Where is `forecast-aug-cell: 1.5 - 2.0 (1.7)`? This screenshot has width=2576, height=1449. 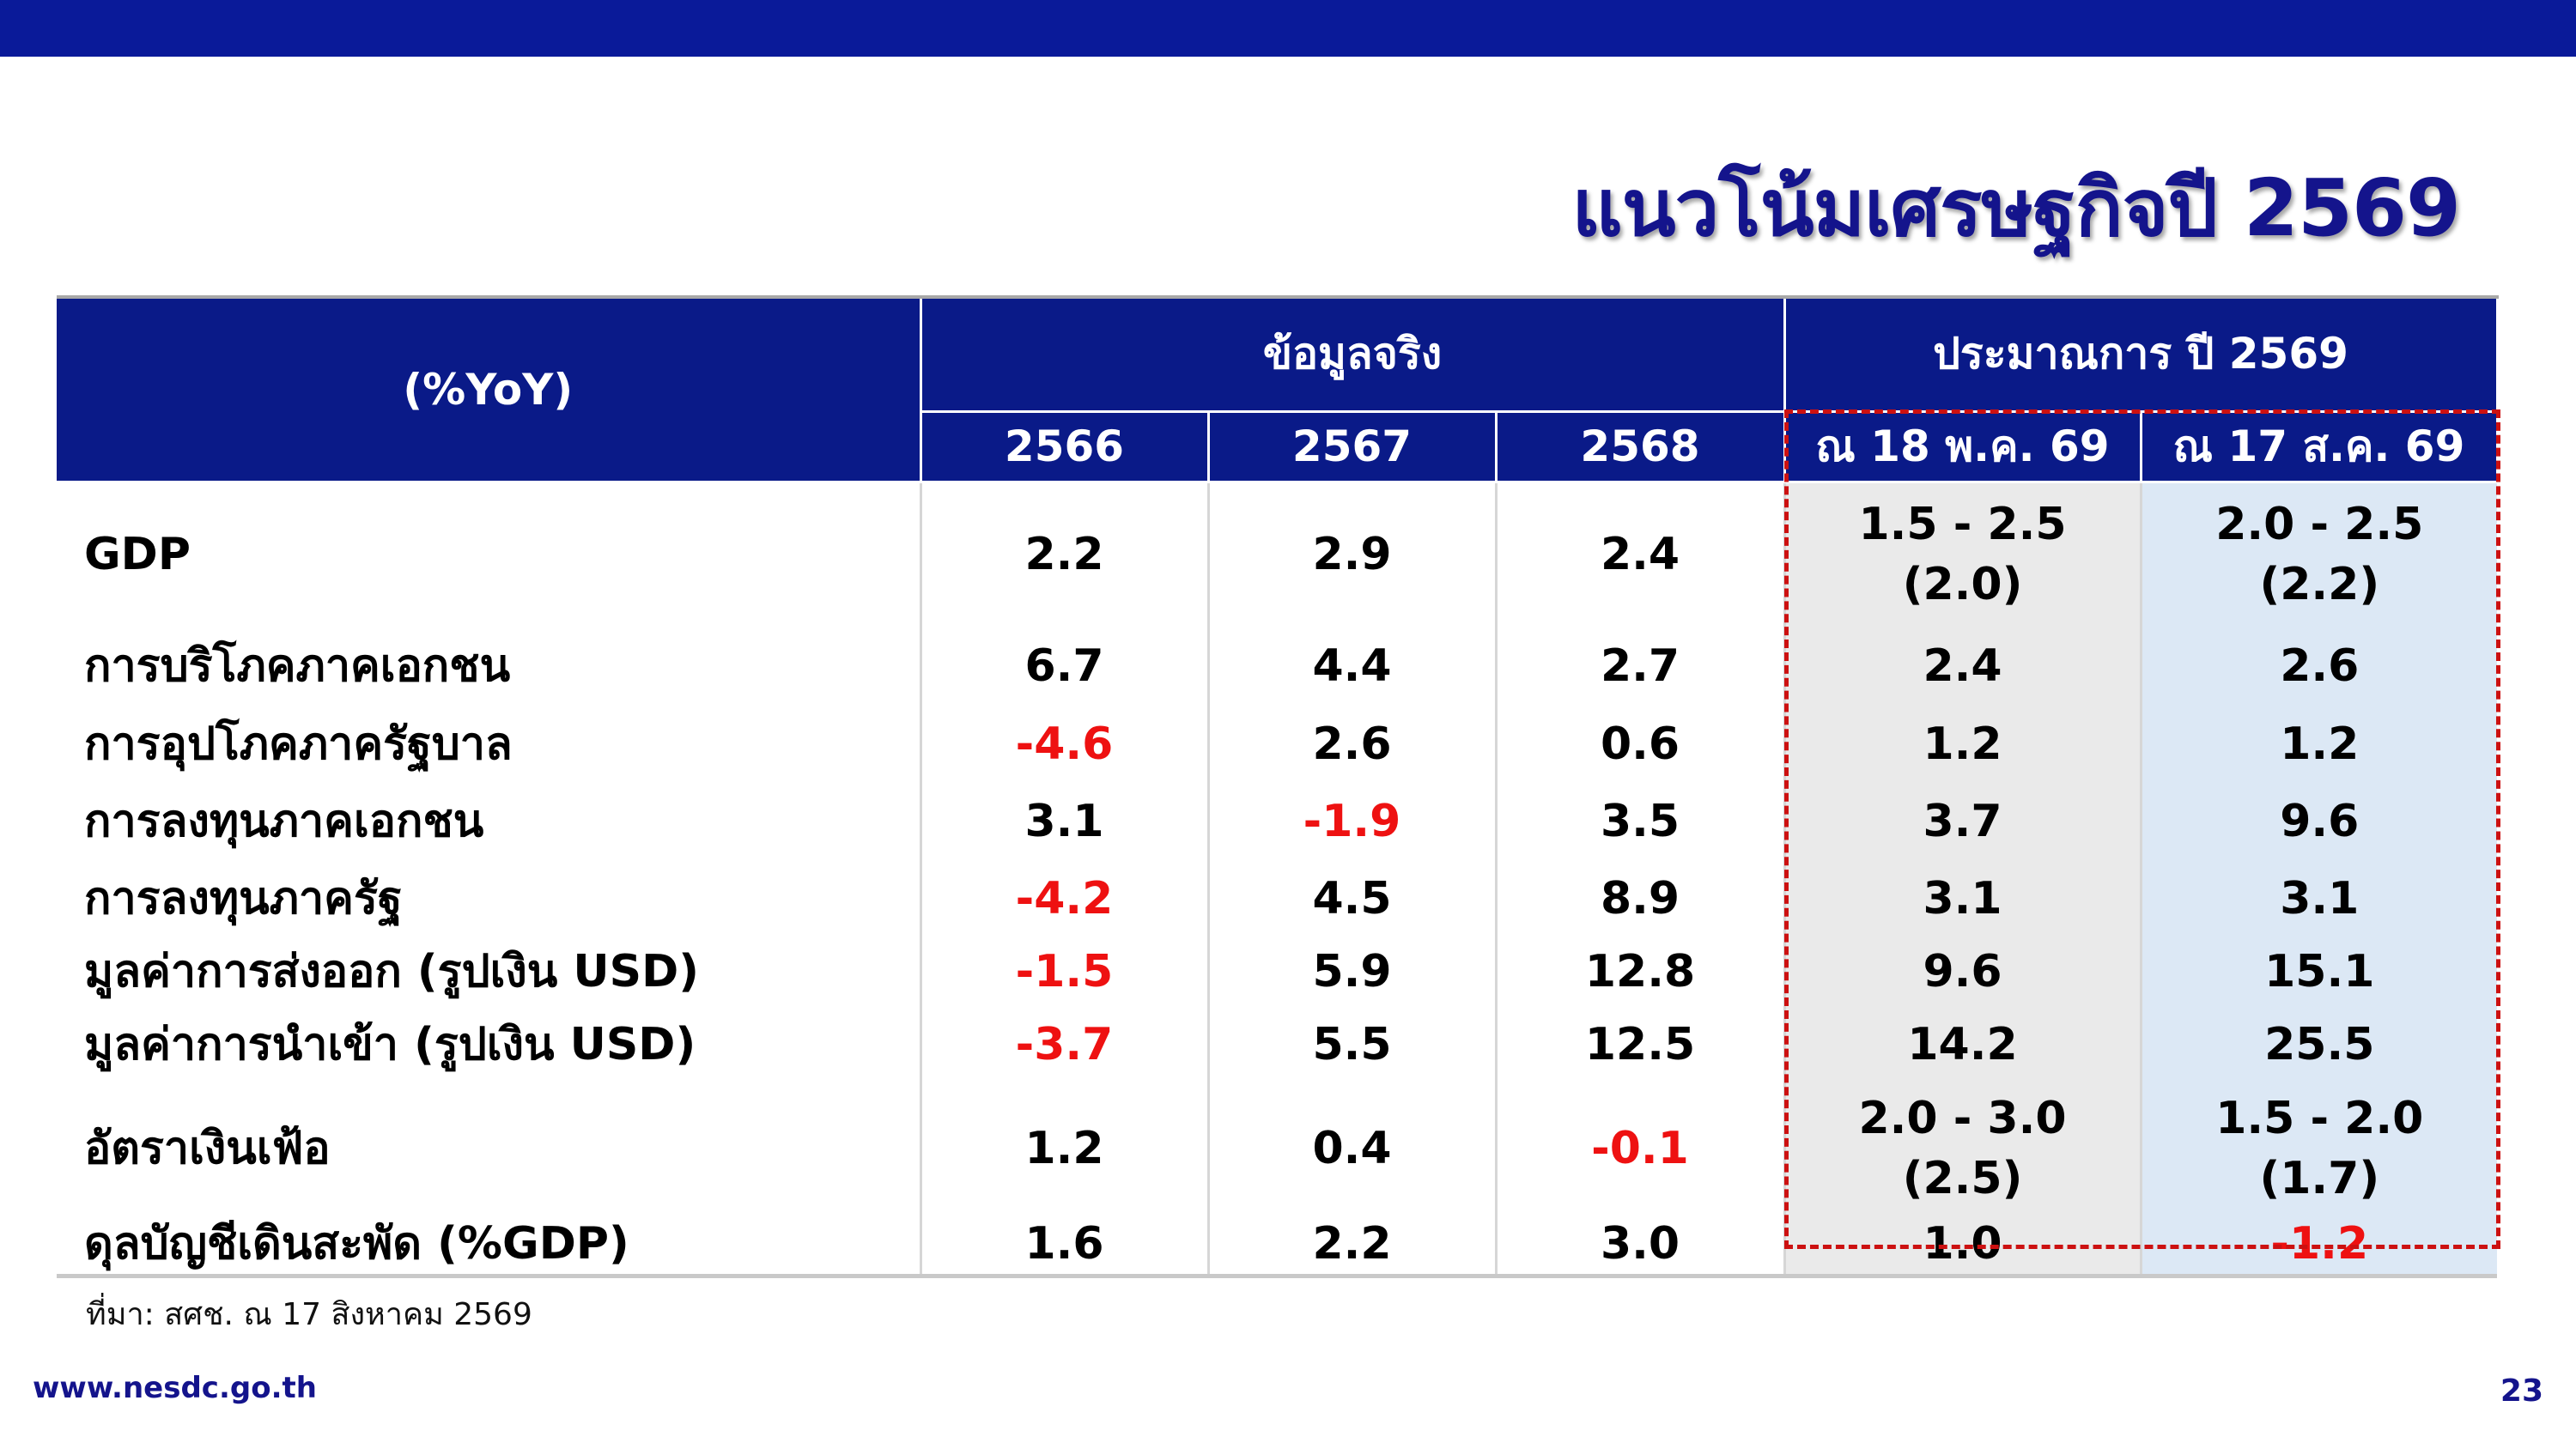 forecast-aug-cell: 1.5 - 2.0 (1.7) is located at coordinates (2318, 1148).